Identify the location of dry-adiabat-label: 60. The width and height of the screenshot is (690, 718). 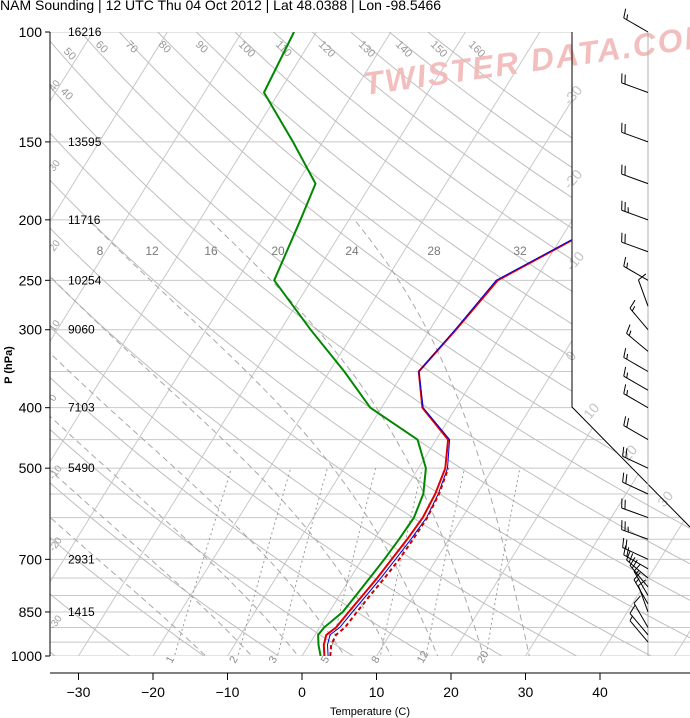
(101, 47).